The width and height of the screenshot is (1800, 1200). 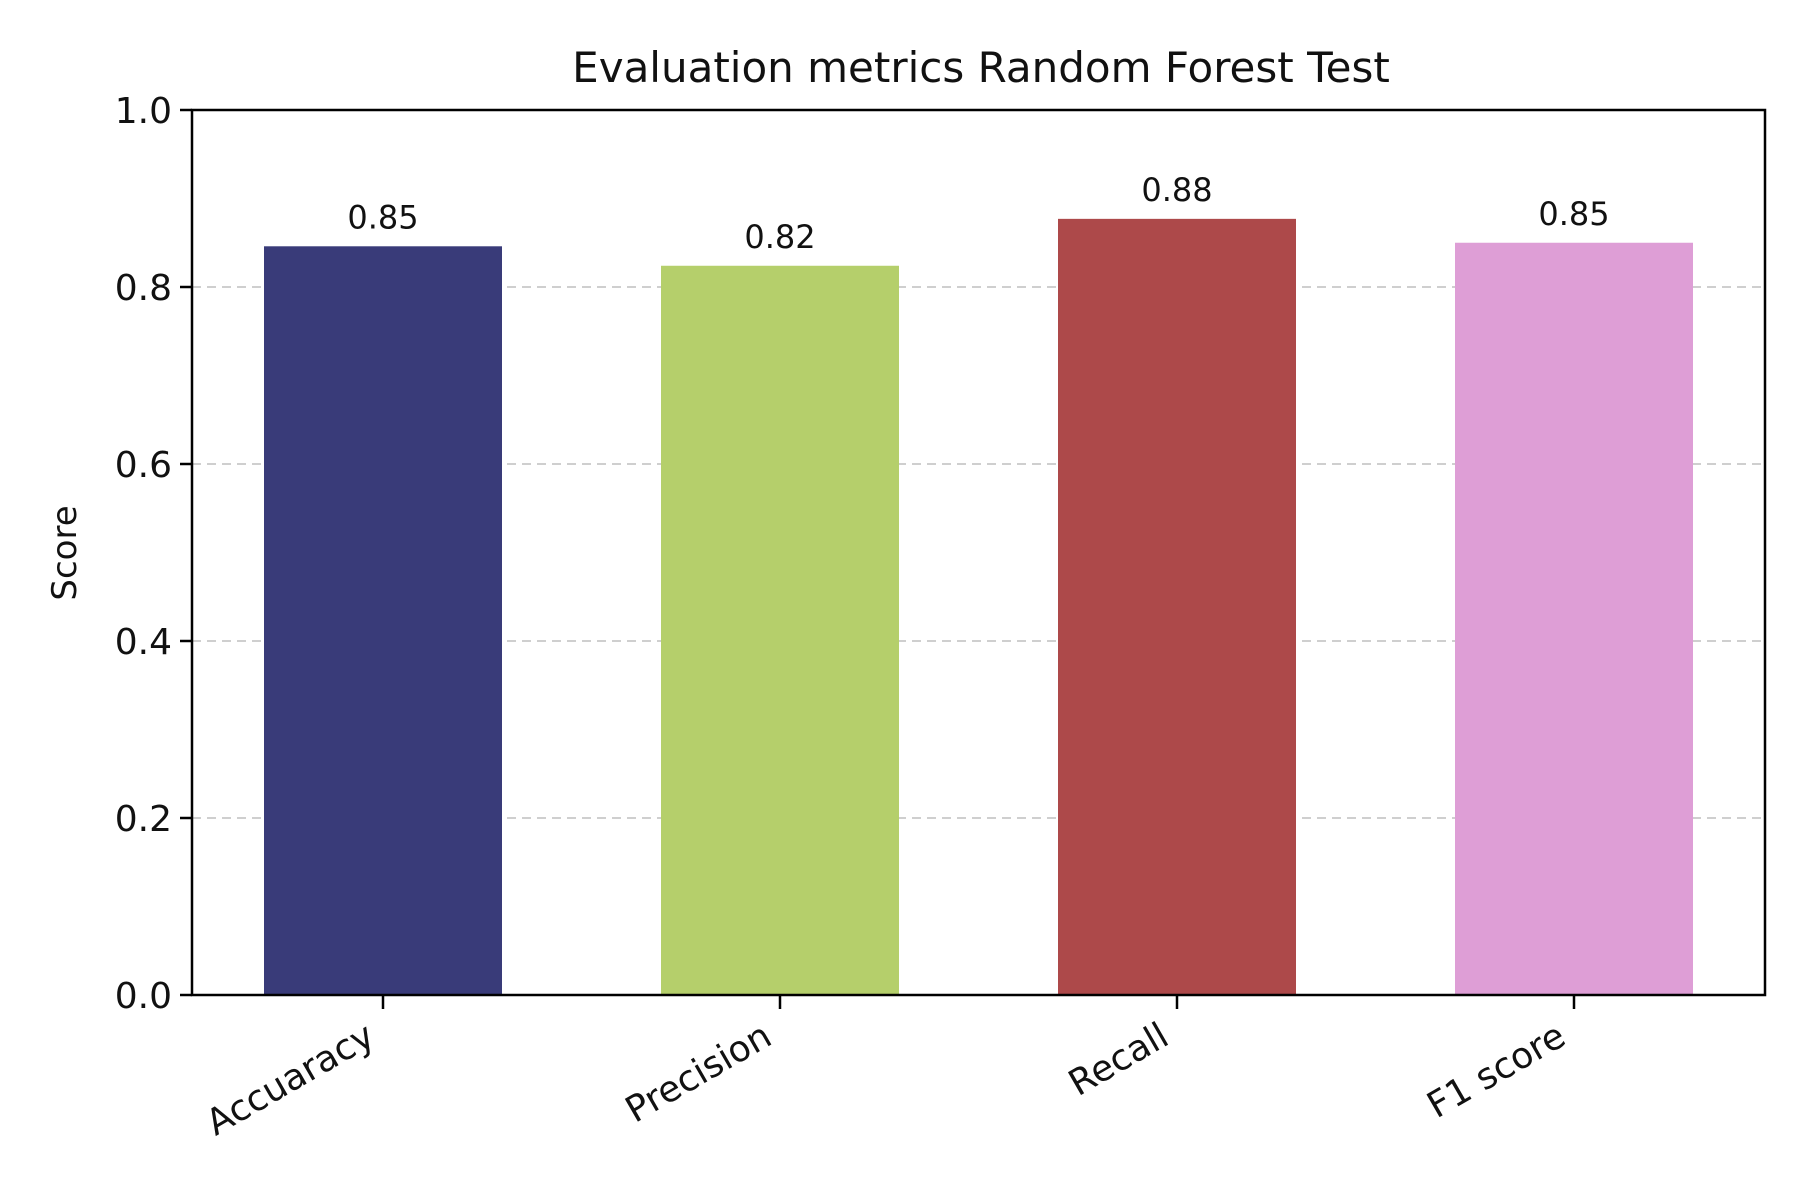 What do you see at coordinates (143, 996) in the screenshot?
I see `y-tick-label: 0.0` at bounding box center [143, 996].